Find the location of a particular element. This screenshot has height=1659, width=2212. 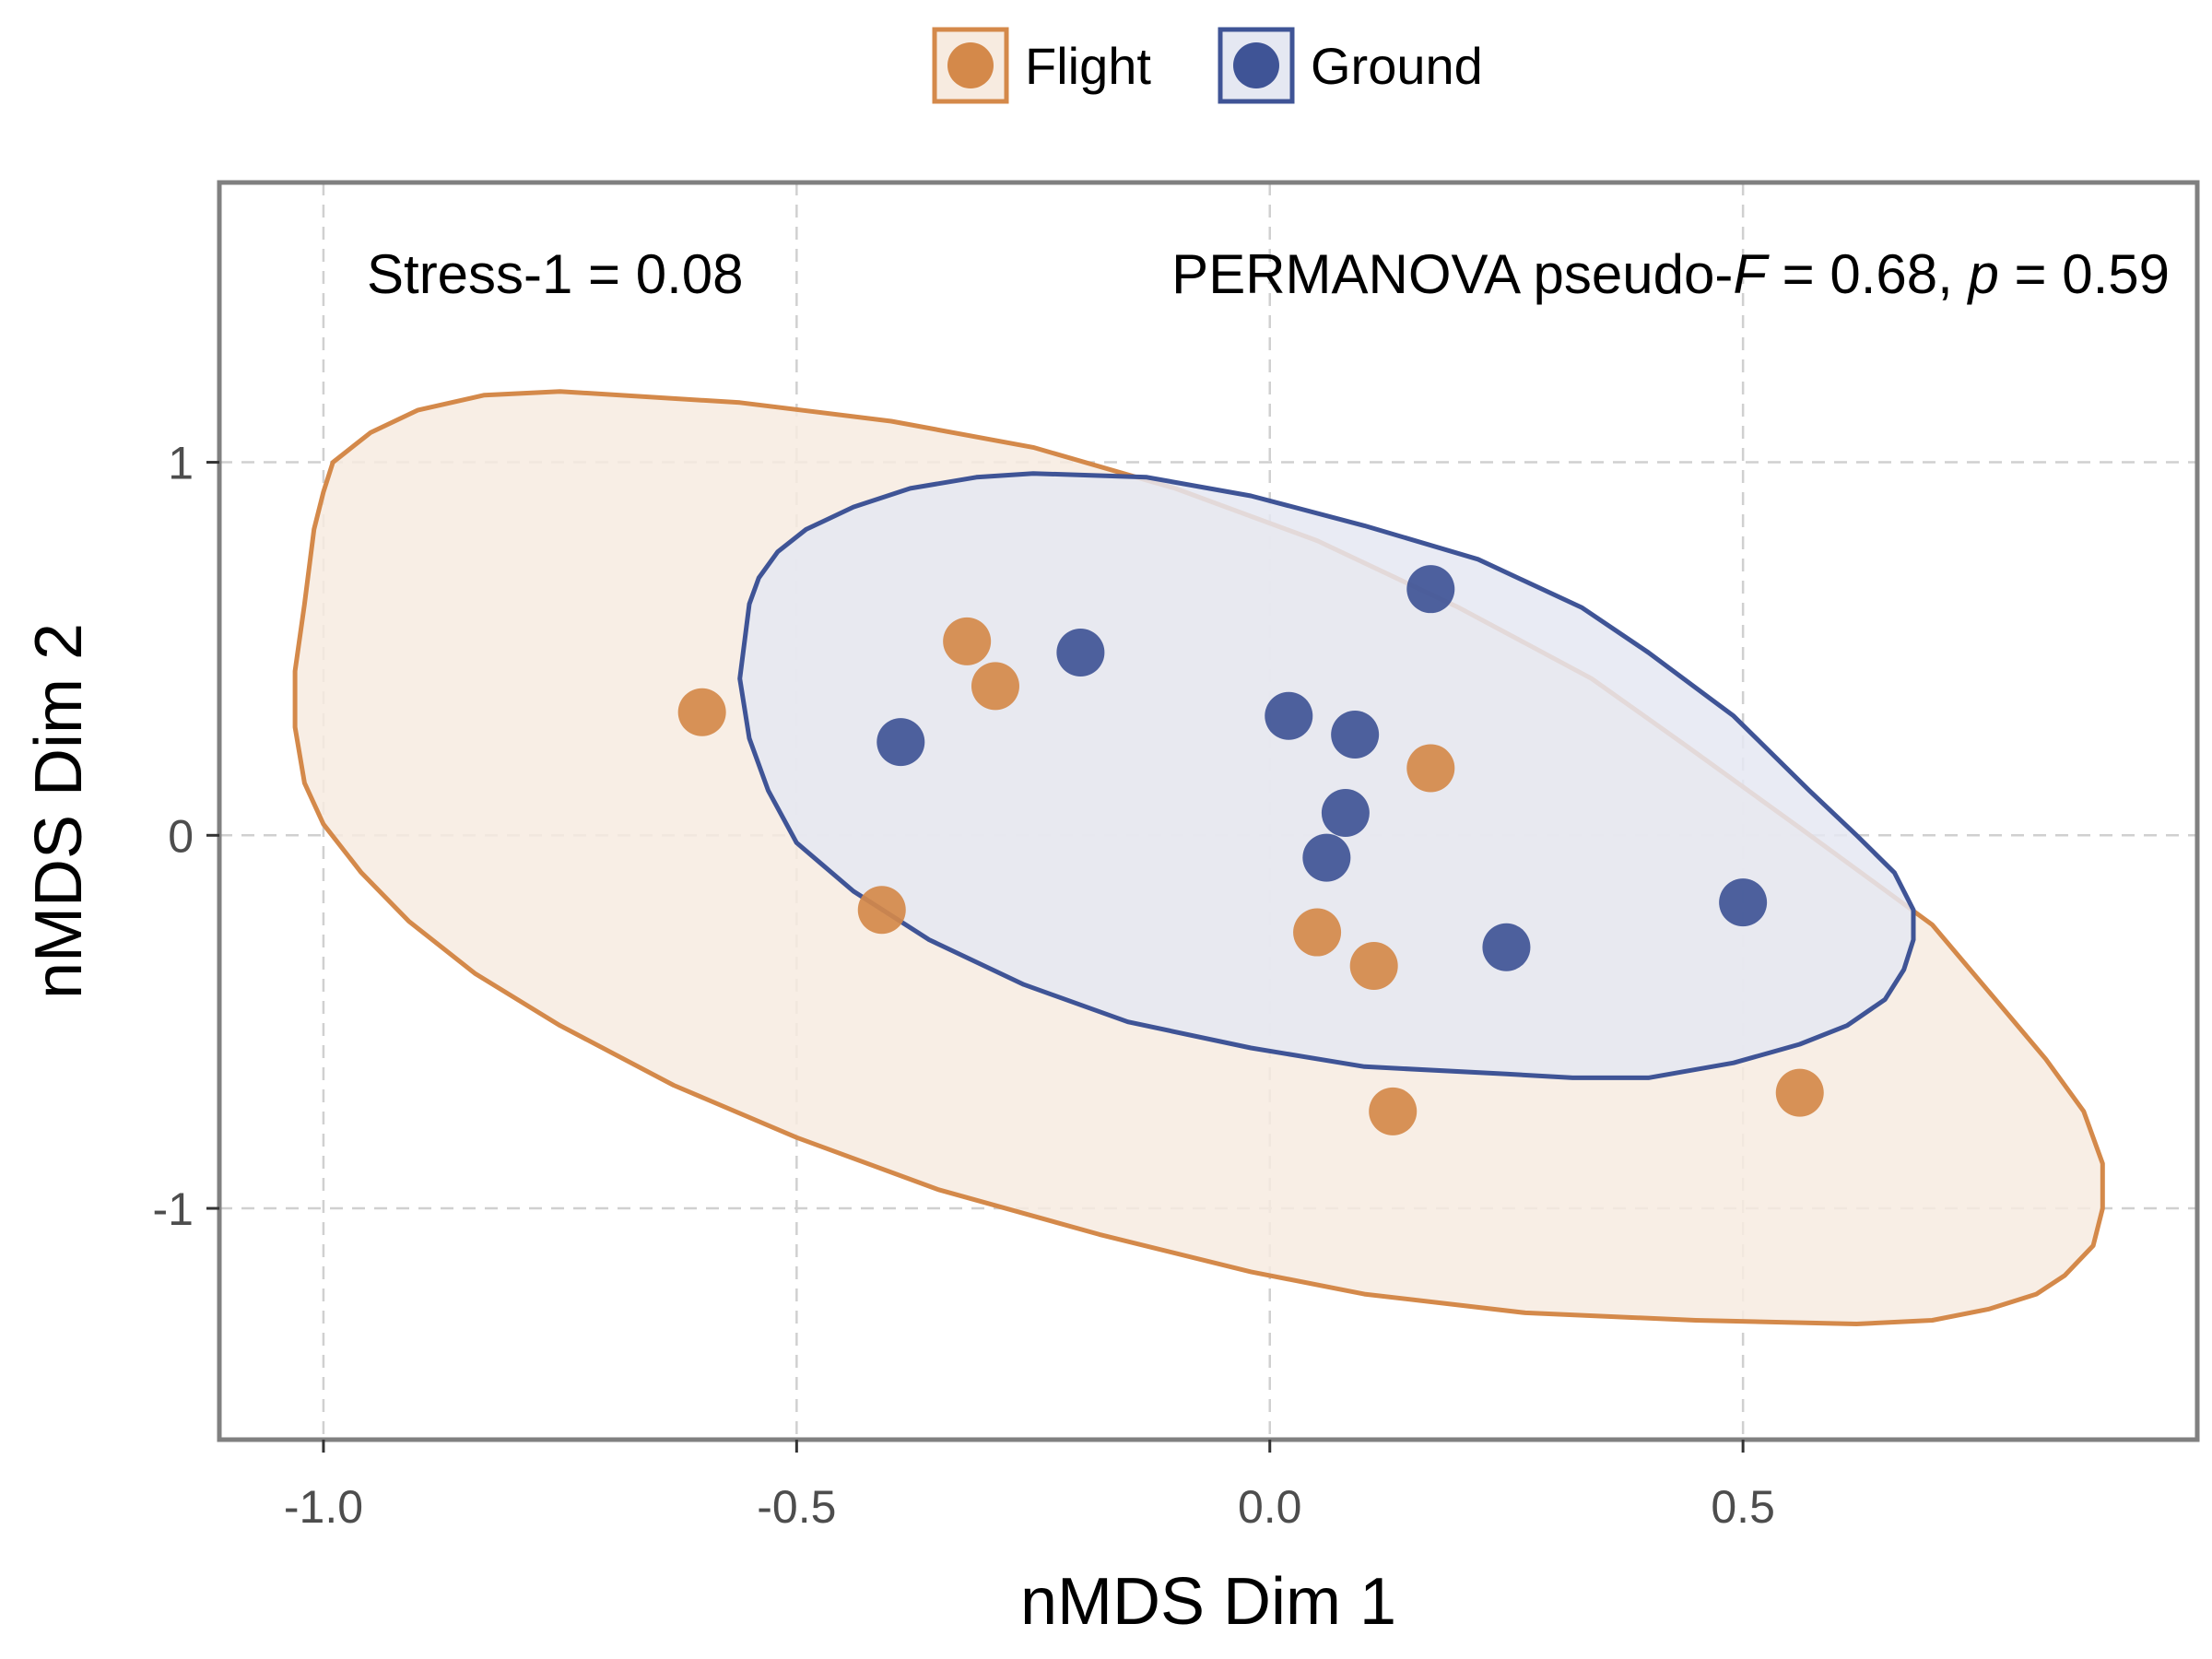

x-axis-title: nMDS Dim 1 is located at coordinates (1208, 1602).